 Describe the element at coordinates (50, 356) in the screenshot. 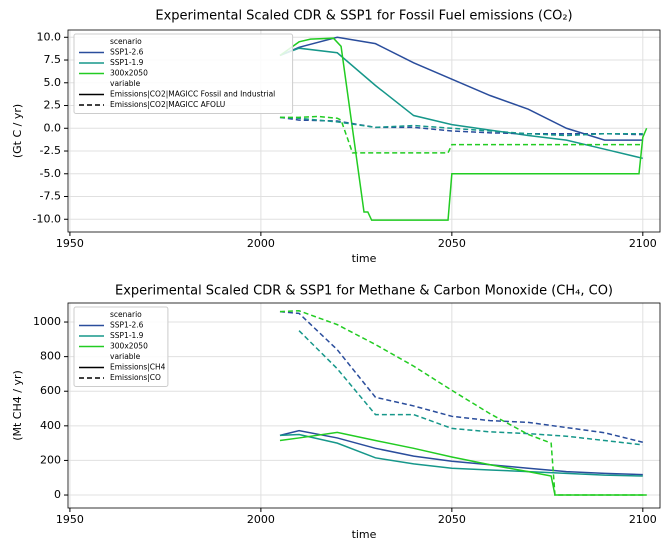

I see `y-tick-label: 800` at that location.